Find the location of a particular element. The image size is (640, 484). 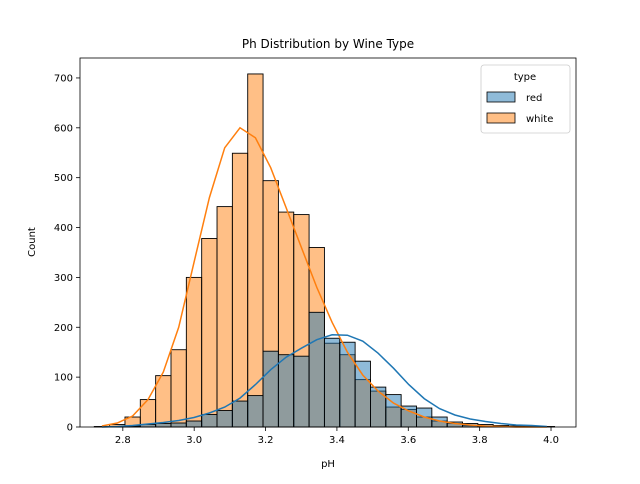

x-tick-label: 3.8 is located at coordinates (480, 440).